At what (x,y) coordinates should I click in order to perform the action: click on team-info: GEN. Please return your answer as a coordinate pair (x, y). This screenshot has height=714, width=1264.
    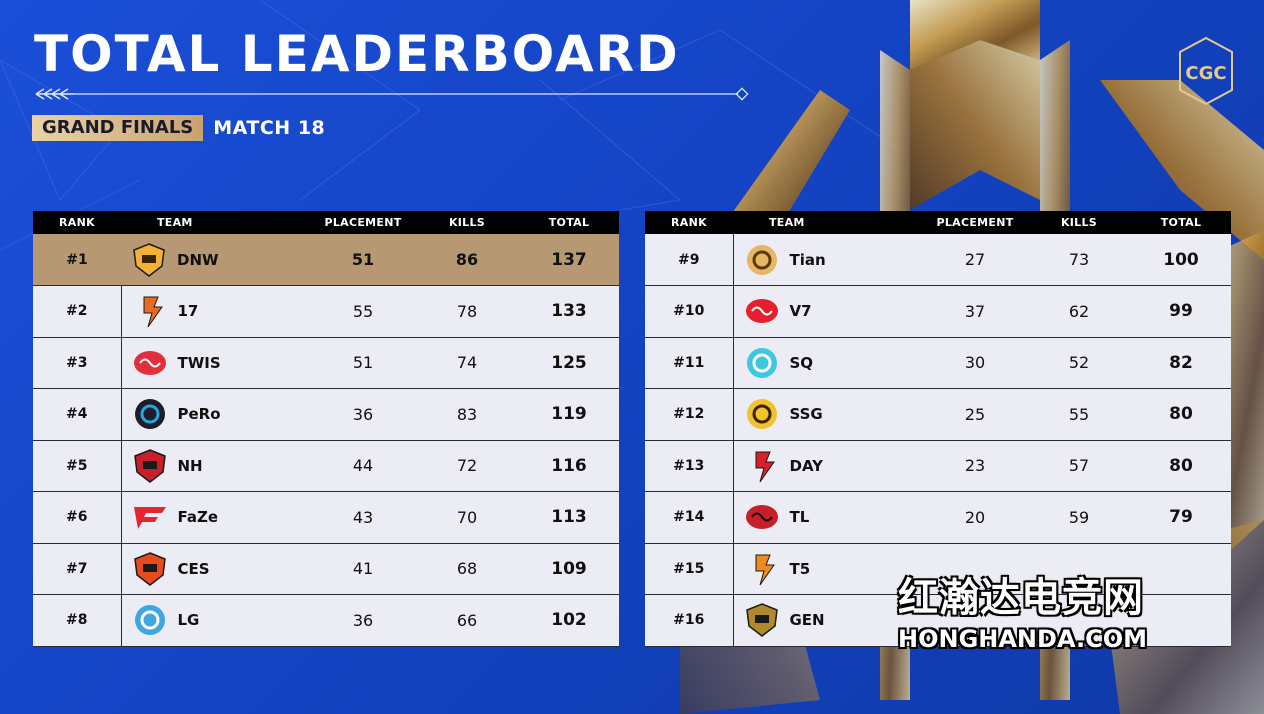
    Looking at the image, I should click on (834, 620).